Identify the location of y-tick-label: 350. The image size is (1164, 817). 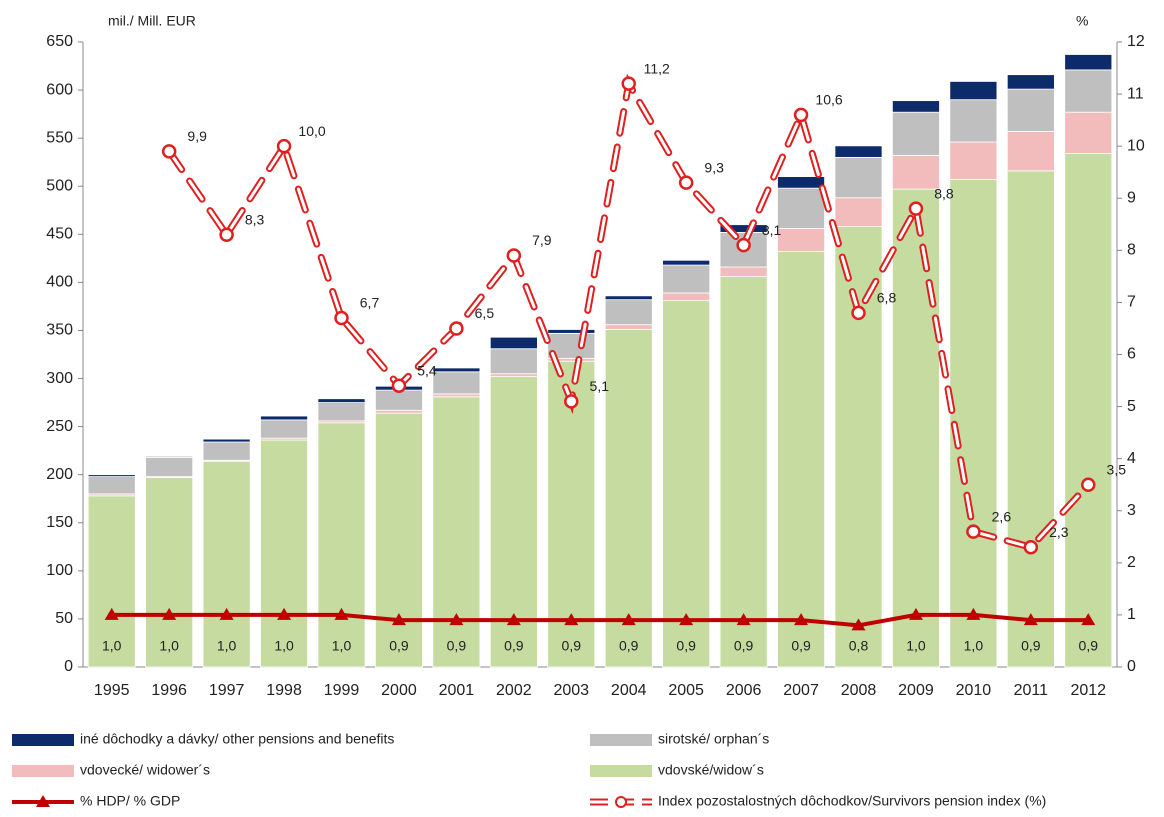
(59, 330).